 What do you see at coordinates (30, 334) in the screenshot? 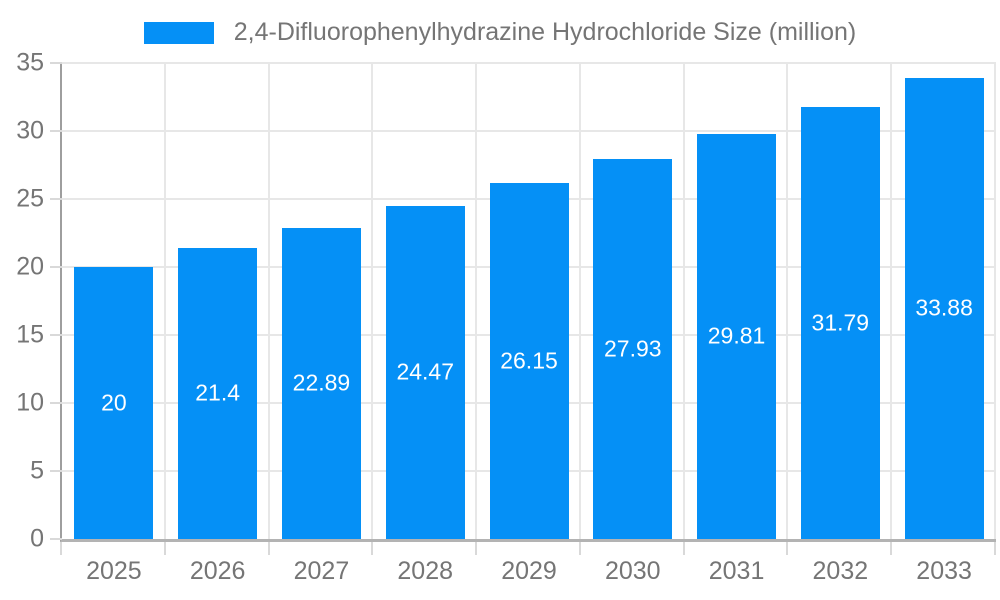
I see `y-axis-label: 15` at bounding box center [30, 334].